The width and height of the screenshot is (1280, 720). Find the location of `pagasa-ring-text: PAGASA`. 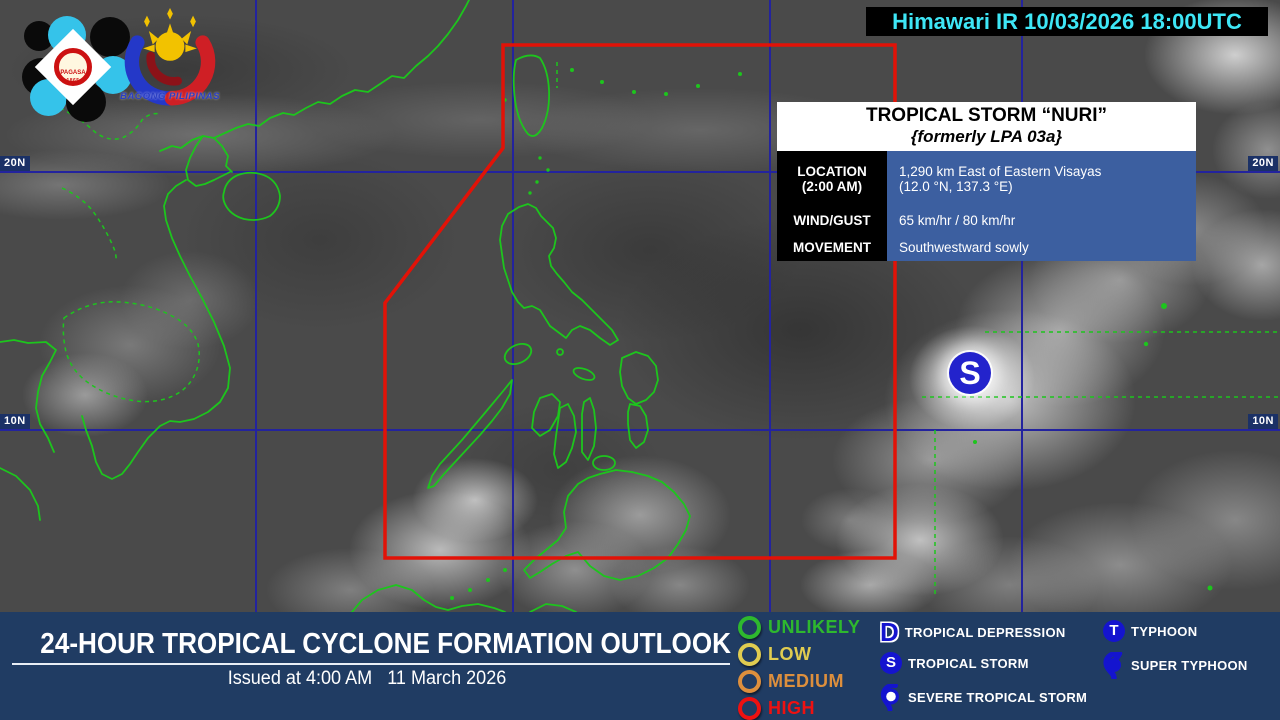

pagasa-ring-text: PAGASA is located at coordinates (73, 73).